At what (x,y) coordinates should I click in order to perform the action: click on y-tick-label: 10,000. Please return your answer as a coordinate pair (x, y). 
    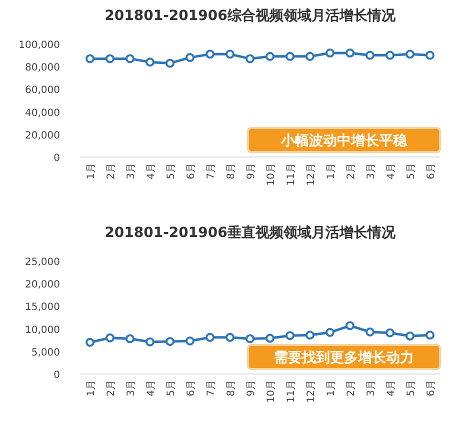
    Looking at the image, I should click on (42, 330).